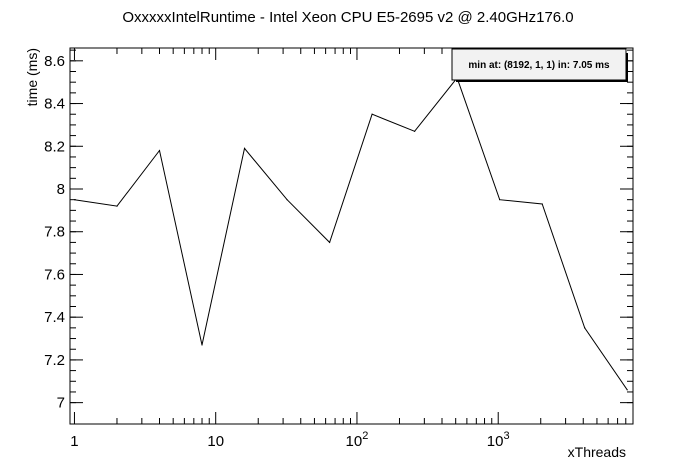  I want to click on y-tick-label: 8.4, so click(54, 104).